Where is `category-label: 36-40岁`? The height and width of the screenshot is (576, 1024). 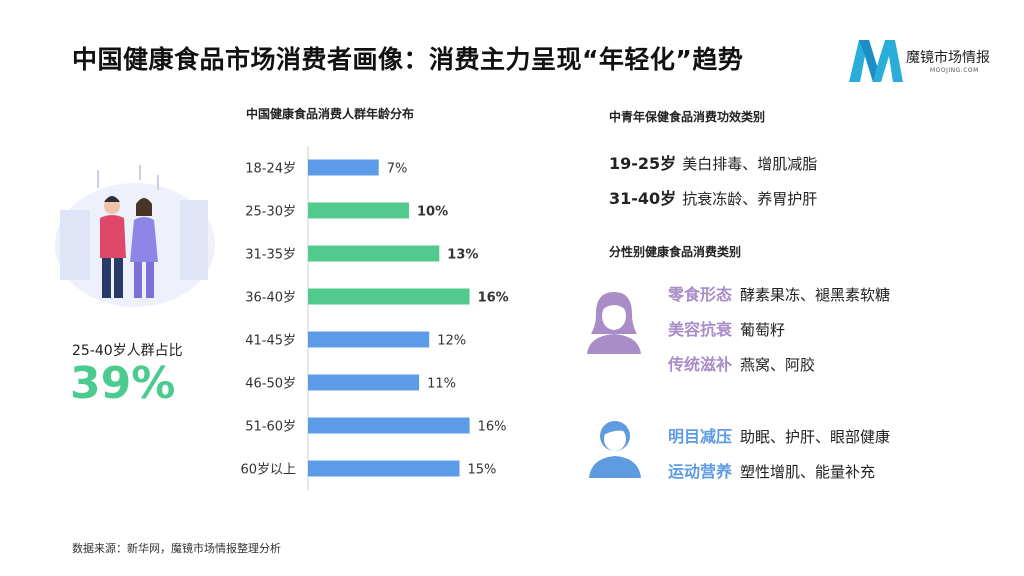
category-label: 36-40岁 is located at coordinates (270, 298).